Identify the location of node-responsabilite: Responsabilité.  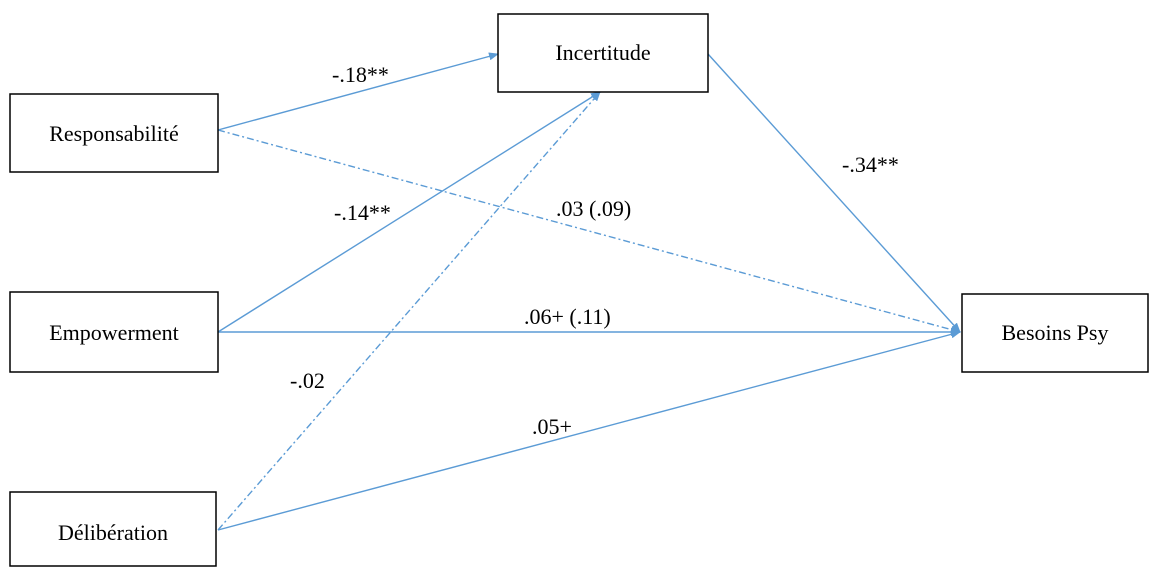
(114, 133).